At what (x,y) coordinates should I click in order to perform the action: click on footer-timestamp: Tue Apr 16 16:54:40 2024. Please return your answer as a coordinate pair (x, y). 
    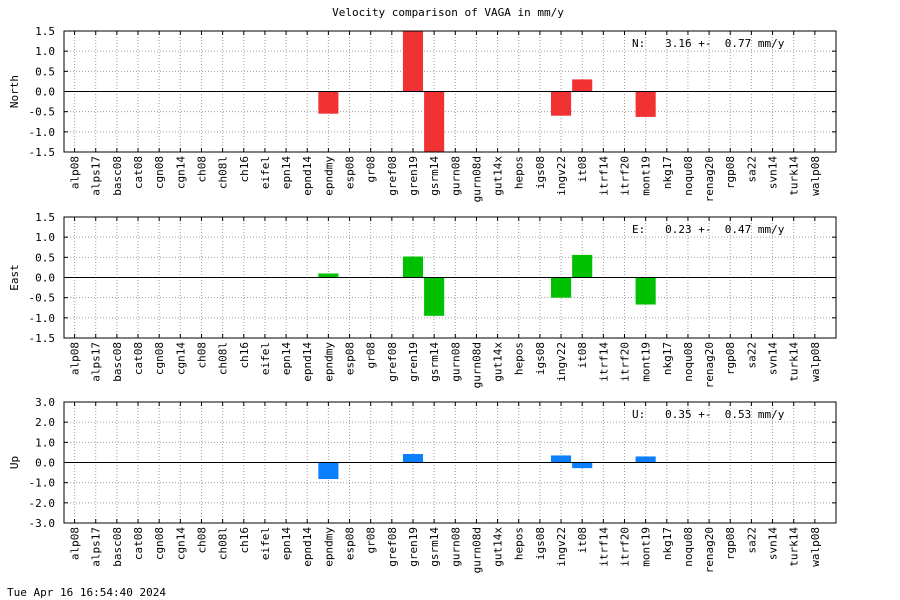
    Looking at the image, I should click on (86, 592).